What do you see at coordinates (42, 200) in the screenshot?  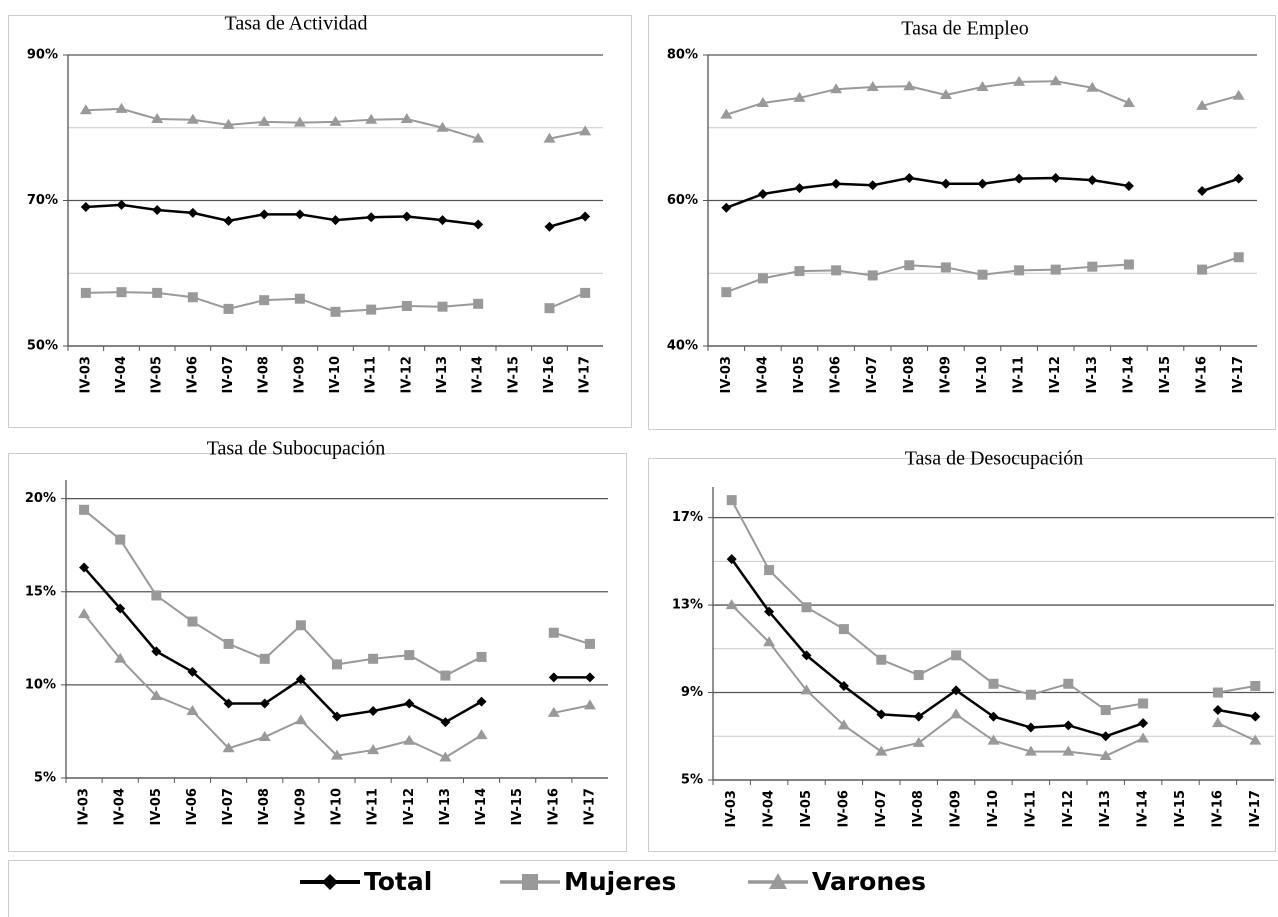 I see `y-tick-label: 70%` at bounding box center [42, 200].